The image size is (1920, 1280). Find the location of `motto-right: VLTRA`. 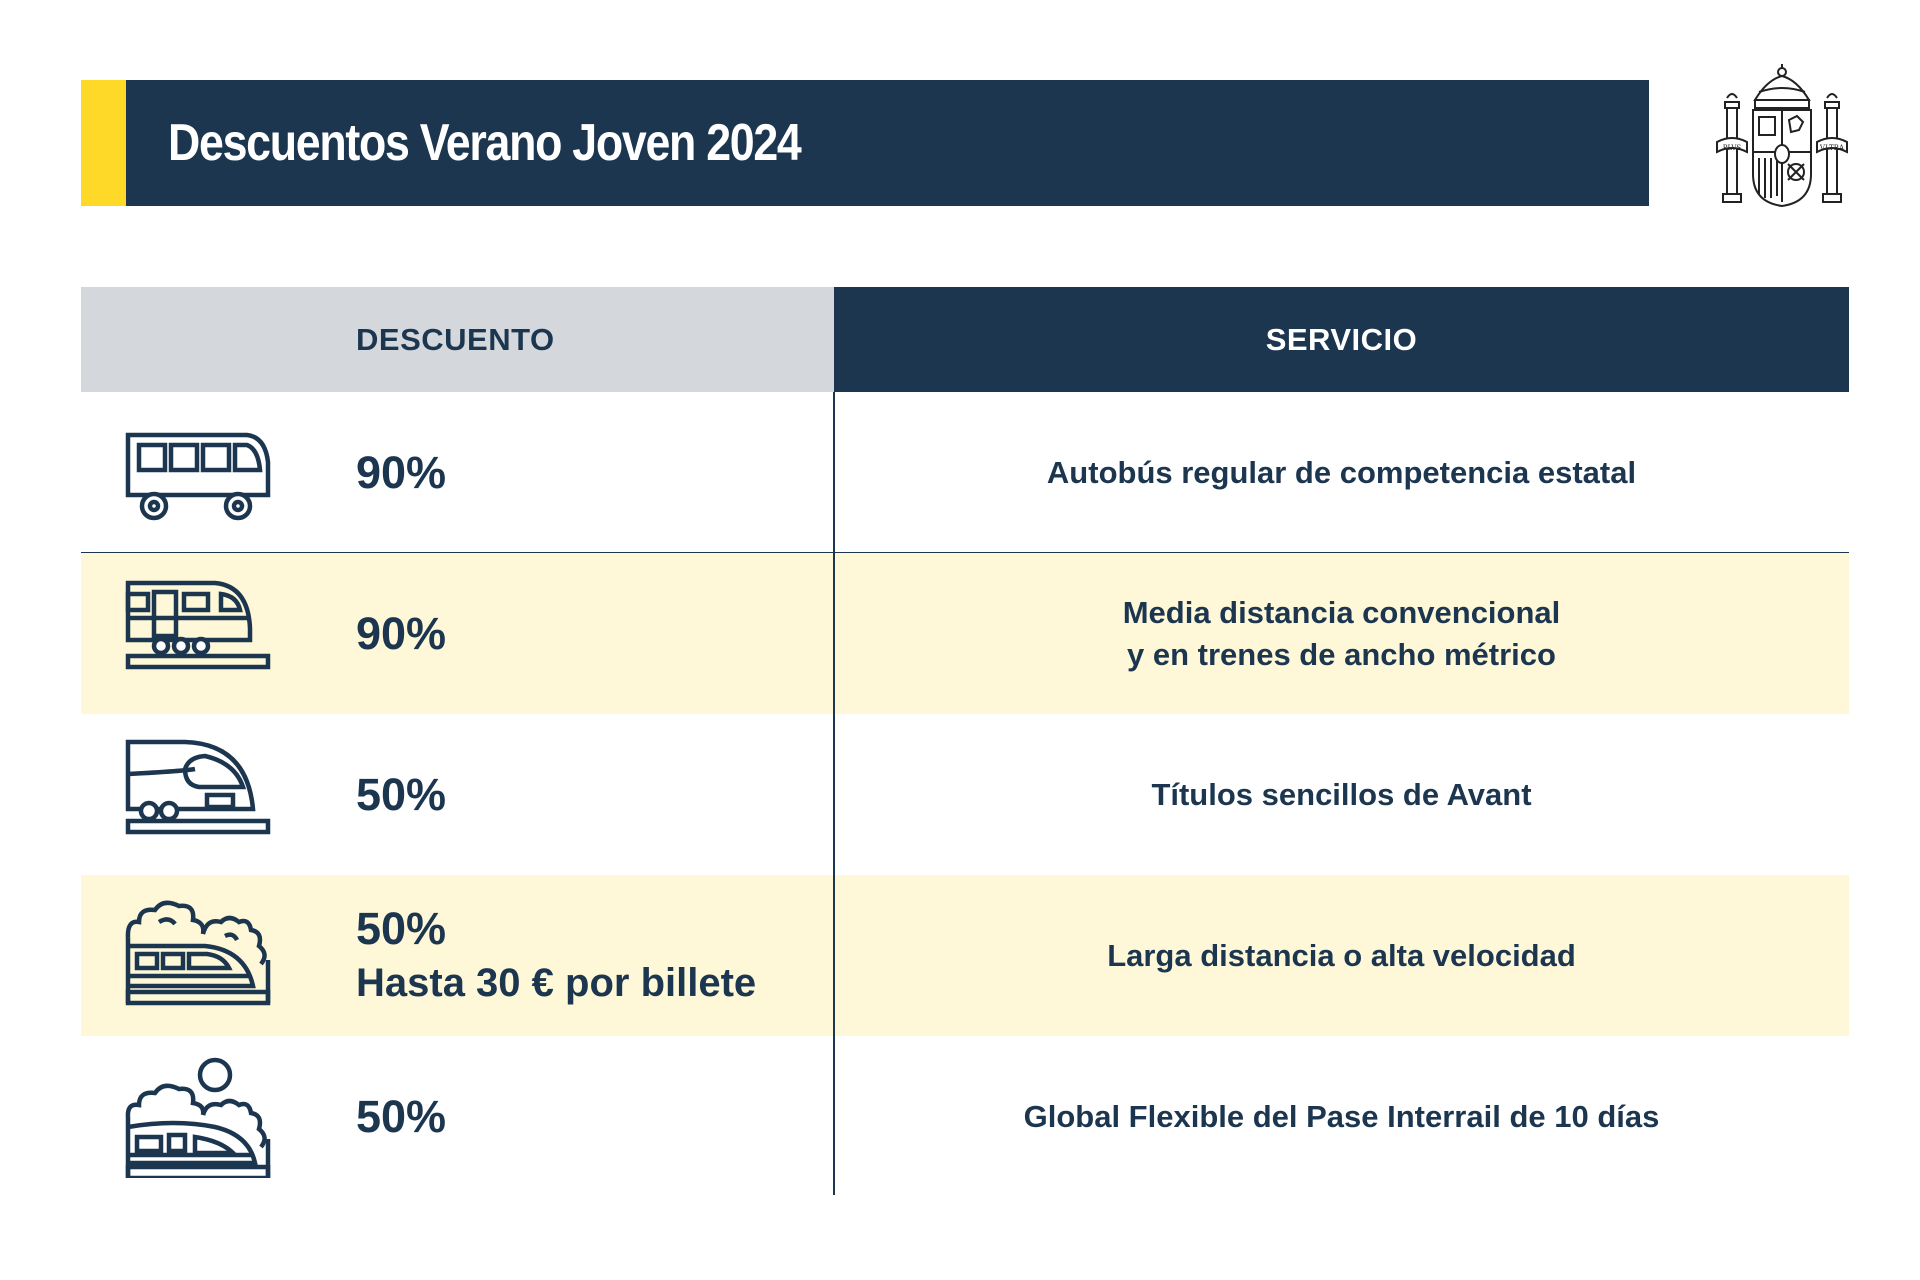

motto-right: VLTRA is located at coordinates (1832, 148).